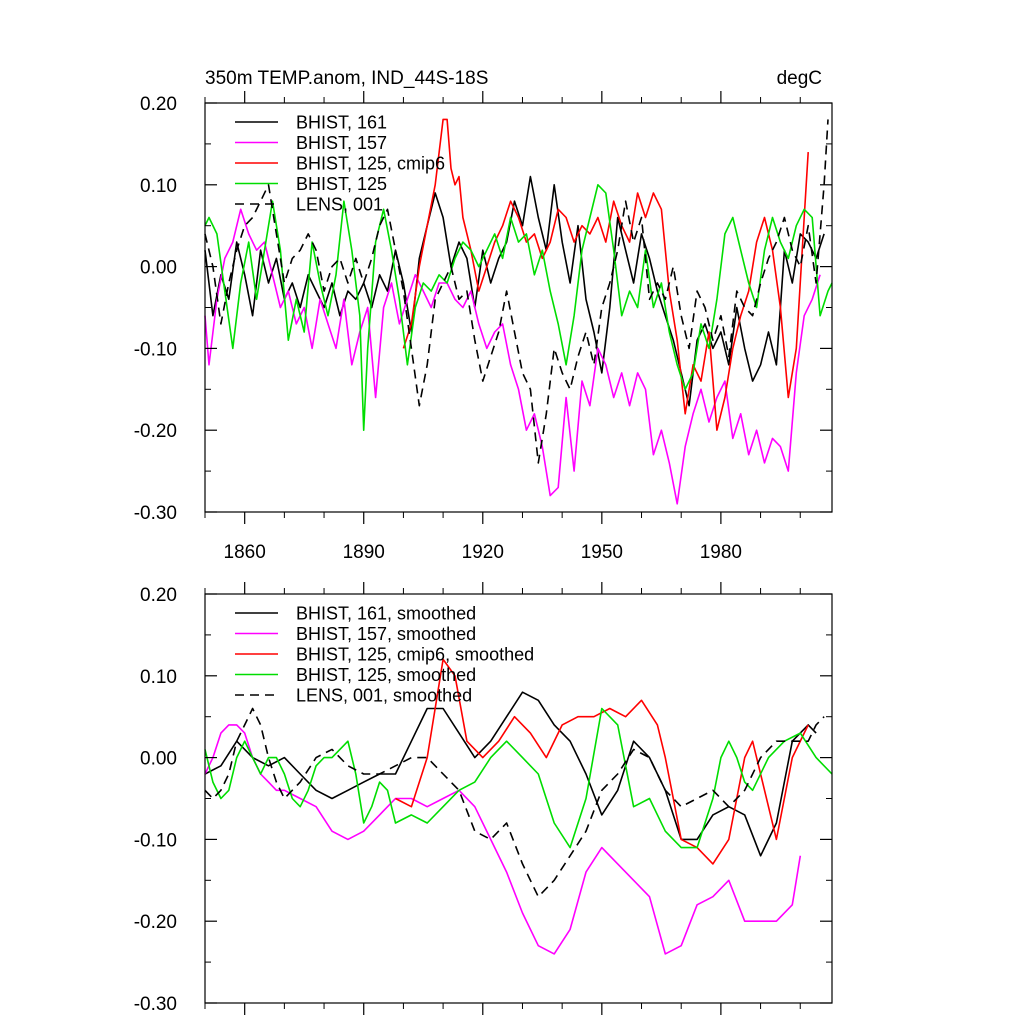 The width and height of the screenshot is (1024, 1024). I want to click on series-line-bhist-125-smoothed, so click(518, 778).